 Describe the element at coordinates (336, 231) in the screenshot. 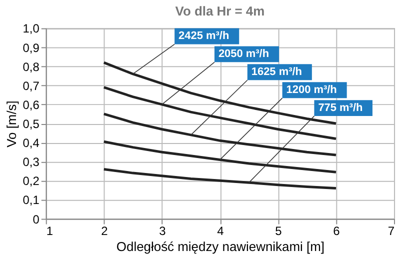

I see `x-tick-label: 6` at that location.